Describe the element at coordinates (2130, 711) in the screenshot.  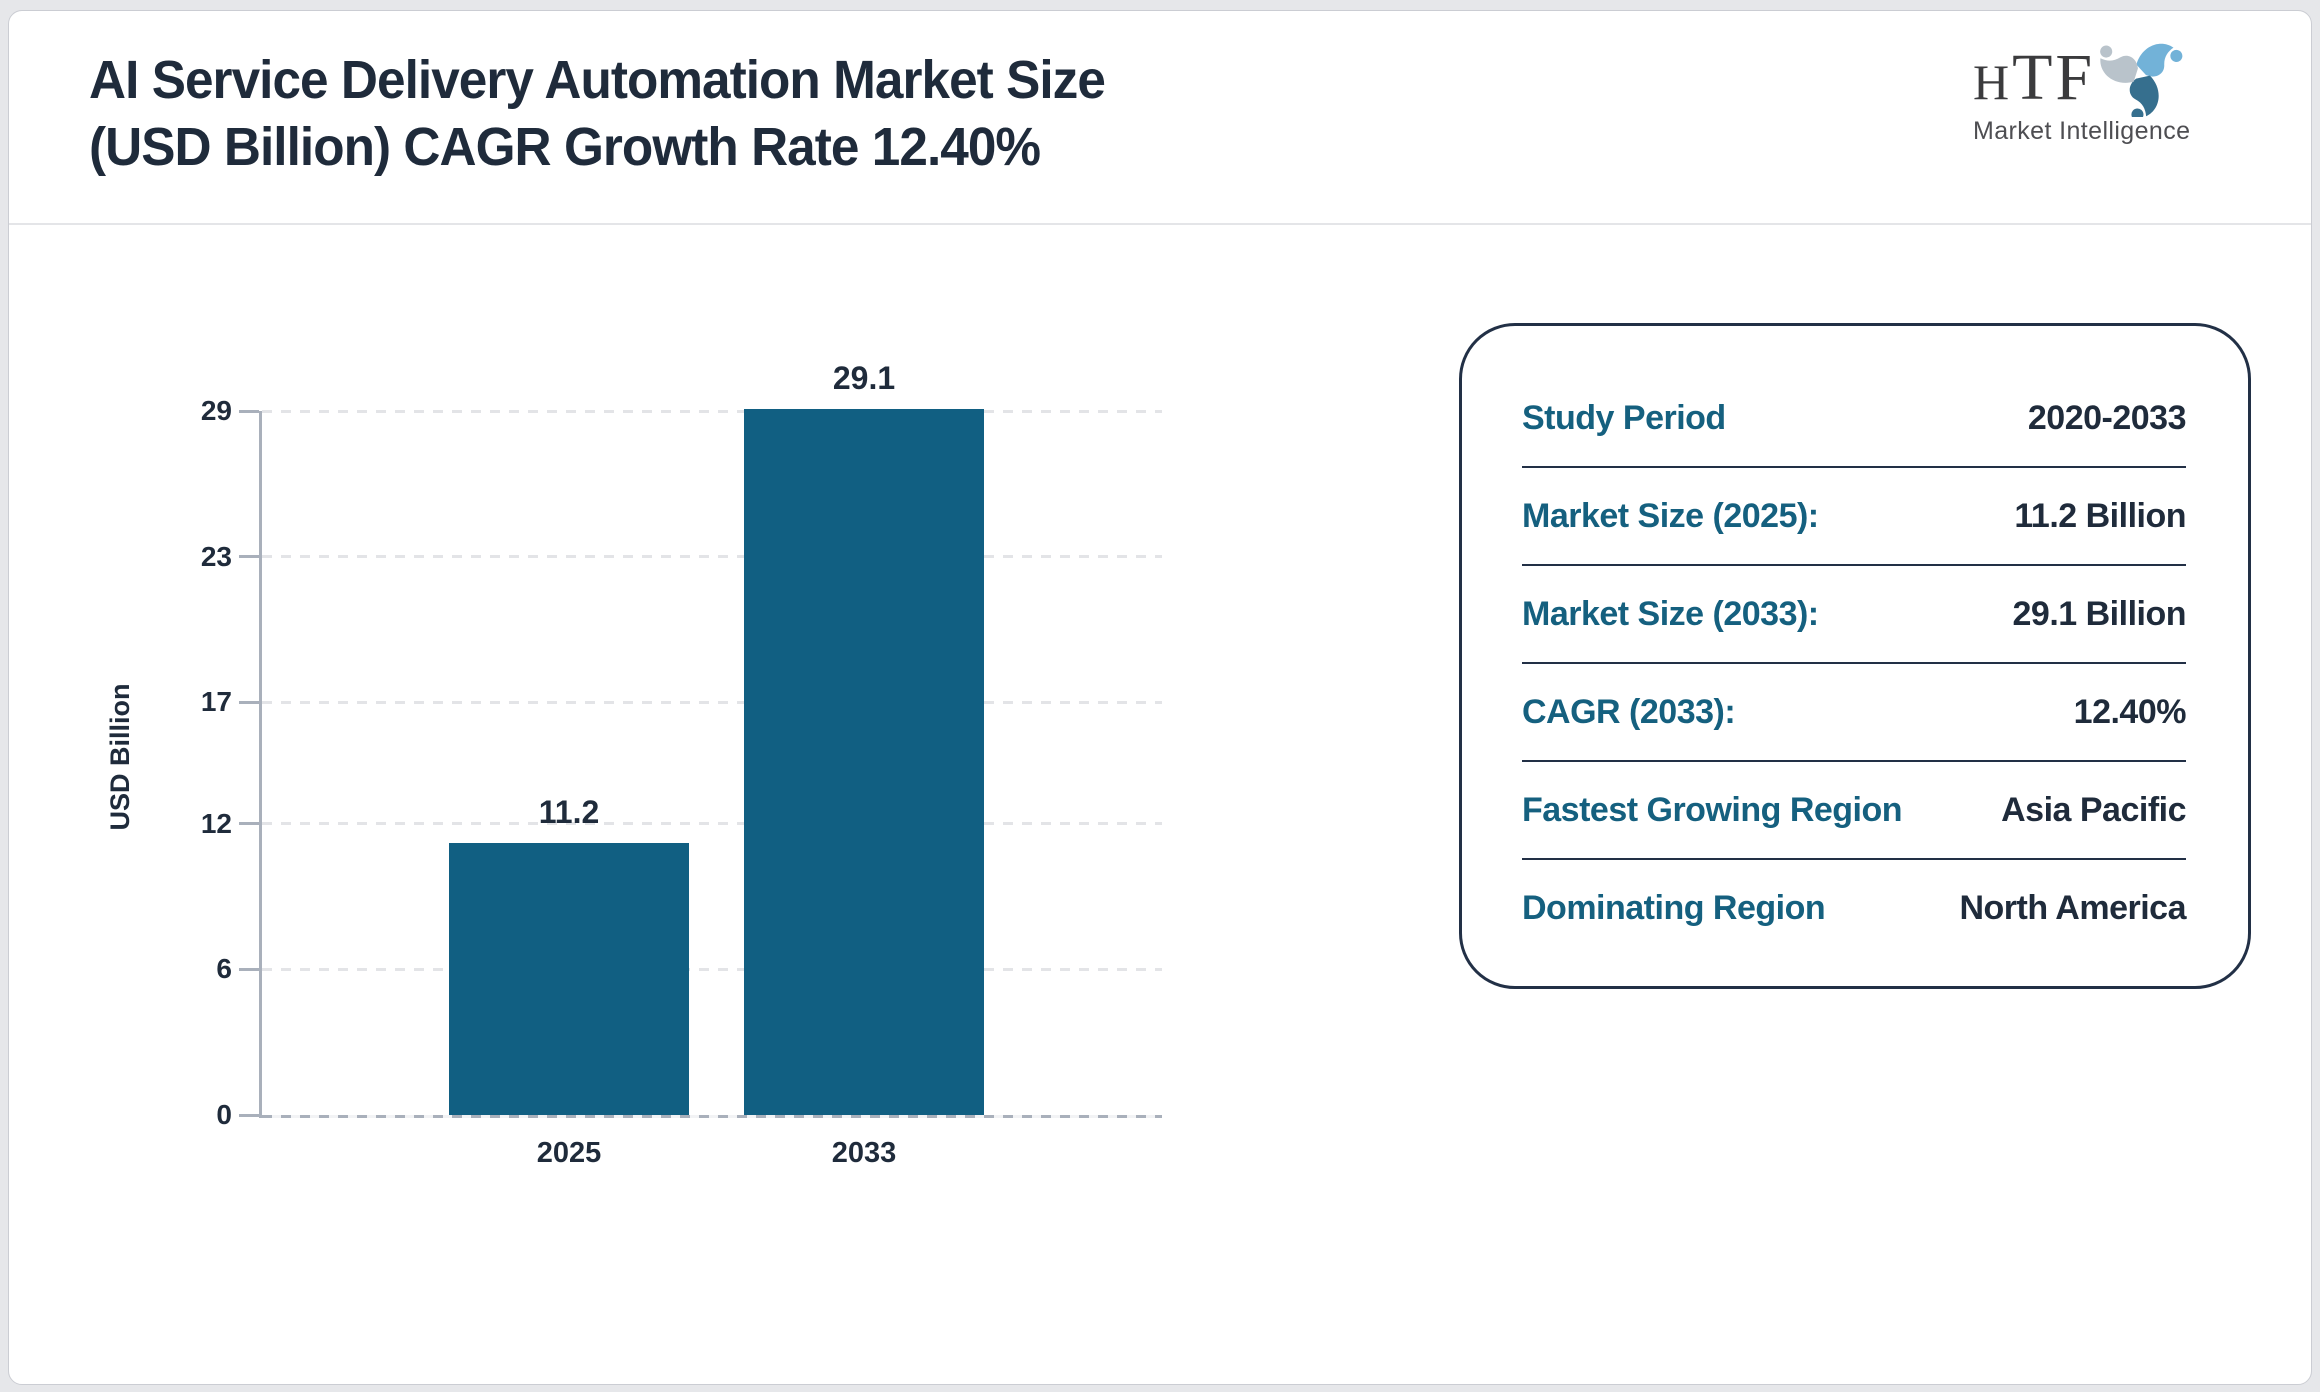
I see `stat-value: 12.40%` at that location.